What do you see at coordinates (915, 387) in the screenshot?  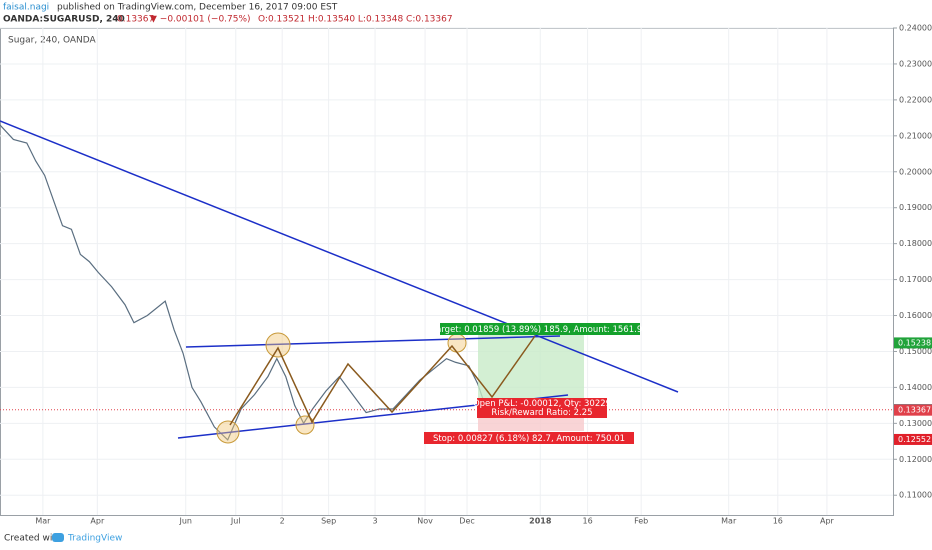 I see `y-tick-label: 0.14000` at bounding box center [915, 387].